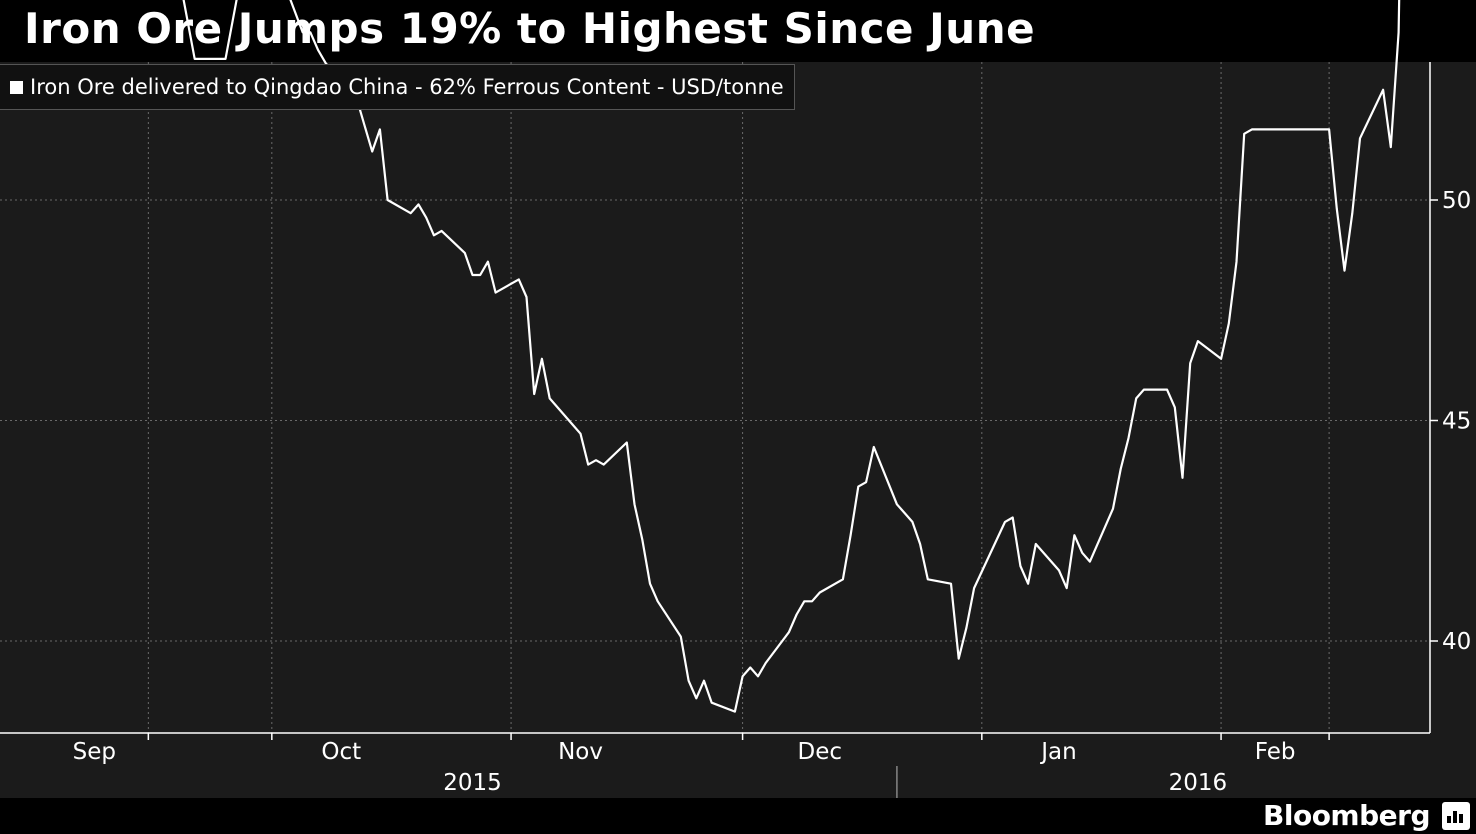 The image size is (1476, 834). What do you see at coordinates (16, 87) in the screenshot?
I see `legend-swatch` at bounding box center [16, 87].